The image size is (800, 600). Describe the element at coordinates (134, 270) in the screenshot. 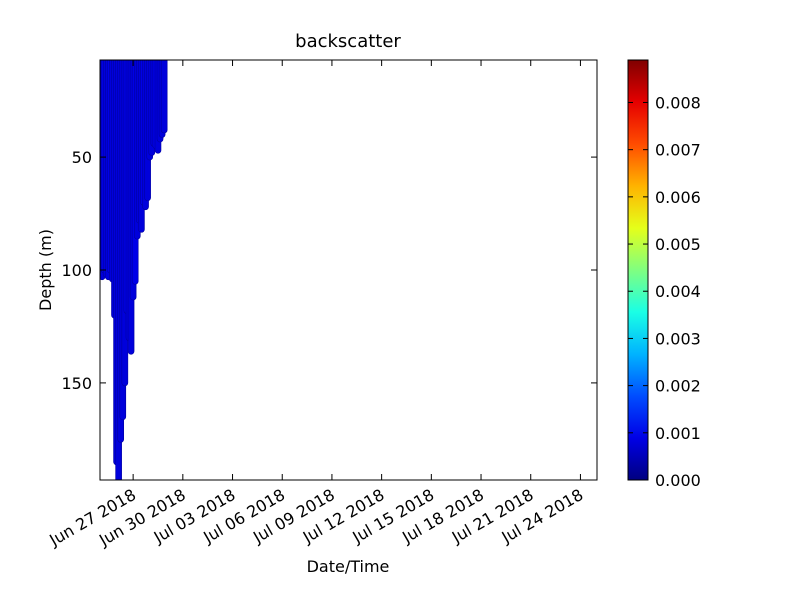

I see `plot-area` at that location.